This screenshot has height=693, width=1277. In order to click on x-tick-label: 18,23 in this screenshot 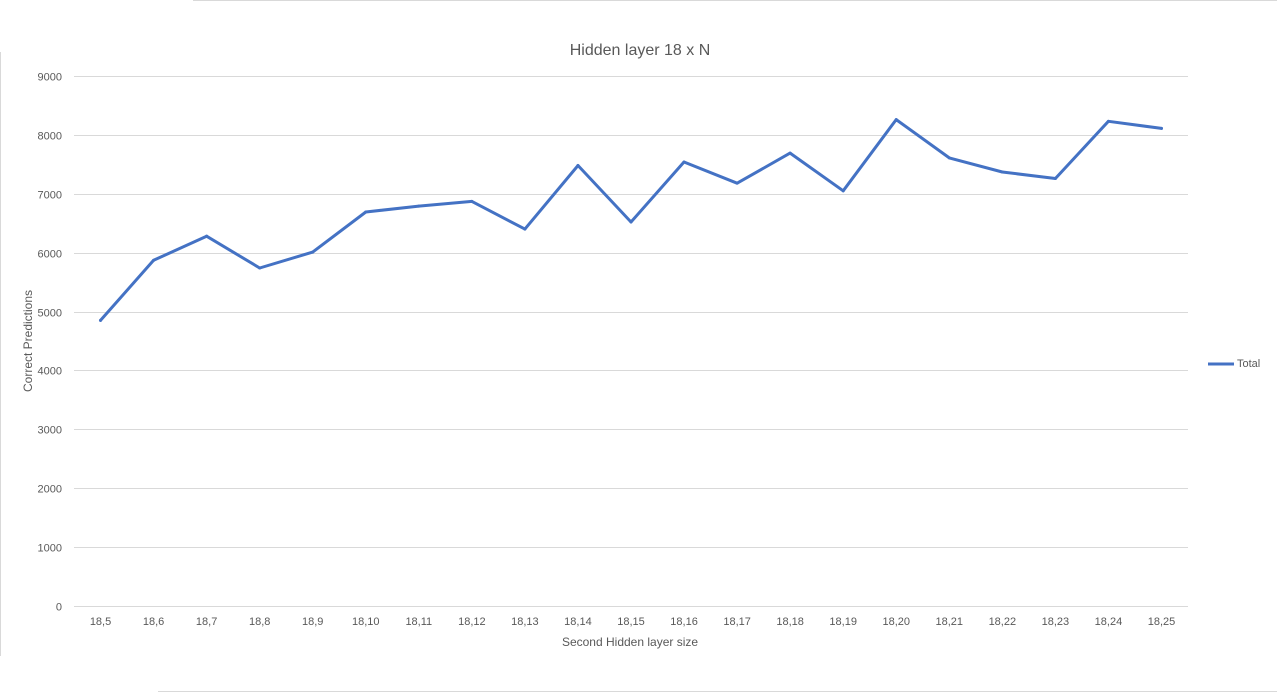, I will do `click(1056, 622)`.